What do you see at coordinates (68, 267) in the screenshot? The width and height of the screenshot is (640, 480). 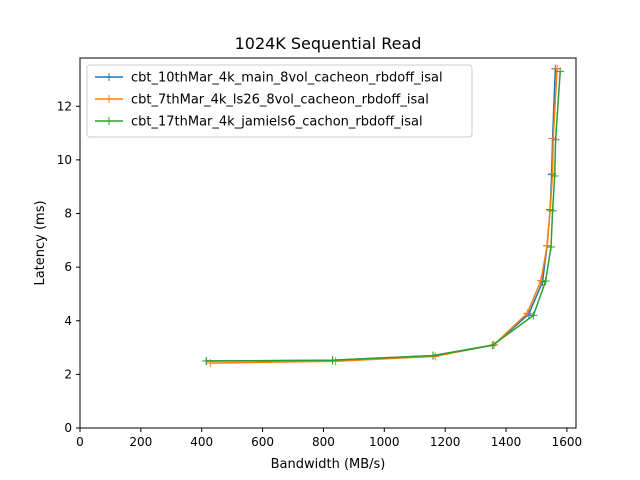 I see `y-tick-label: 6` at bounding box center [68, 267].